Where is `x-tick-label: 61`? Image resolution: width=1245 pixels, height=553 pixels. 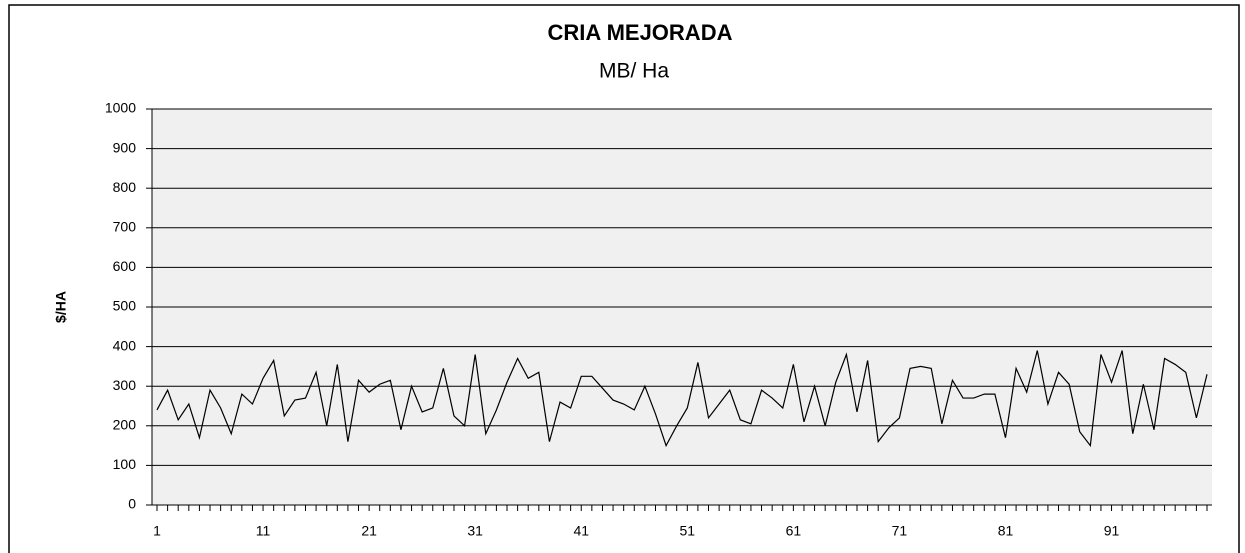
x-tick-label: 61 is located at coordinates (794, 531).